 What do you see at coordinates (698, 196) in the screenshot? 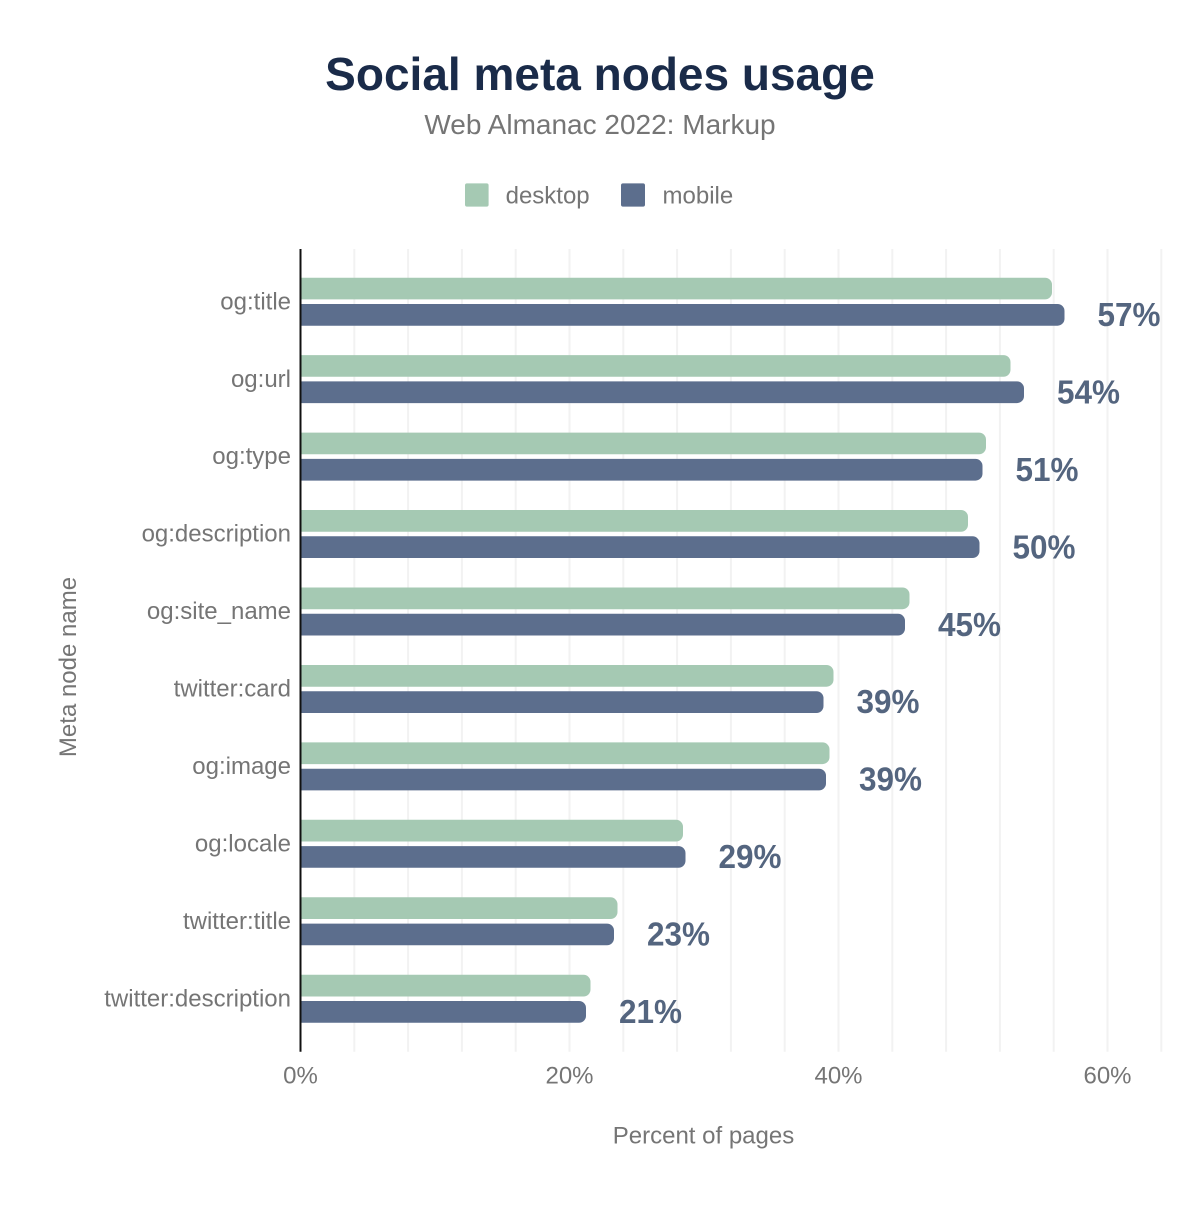
I see `svg-text: mobile` at bounding box center [698, 196].